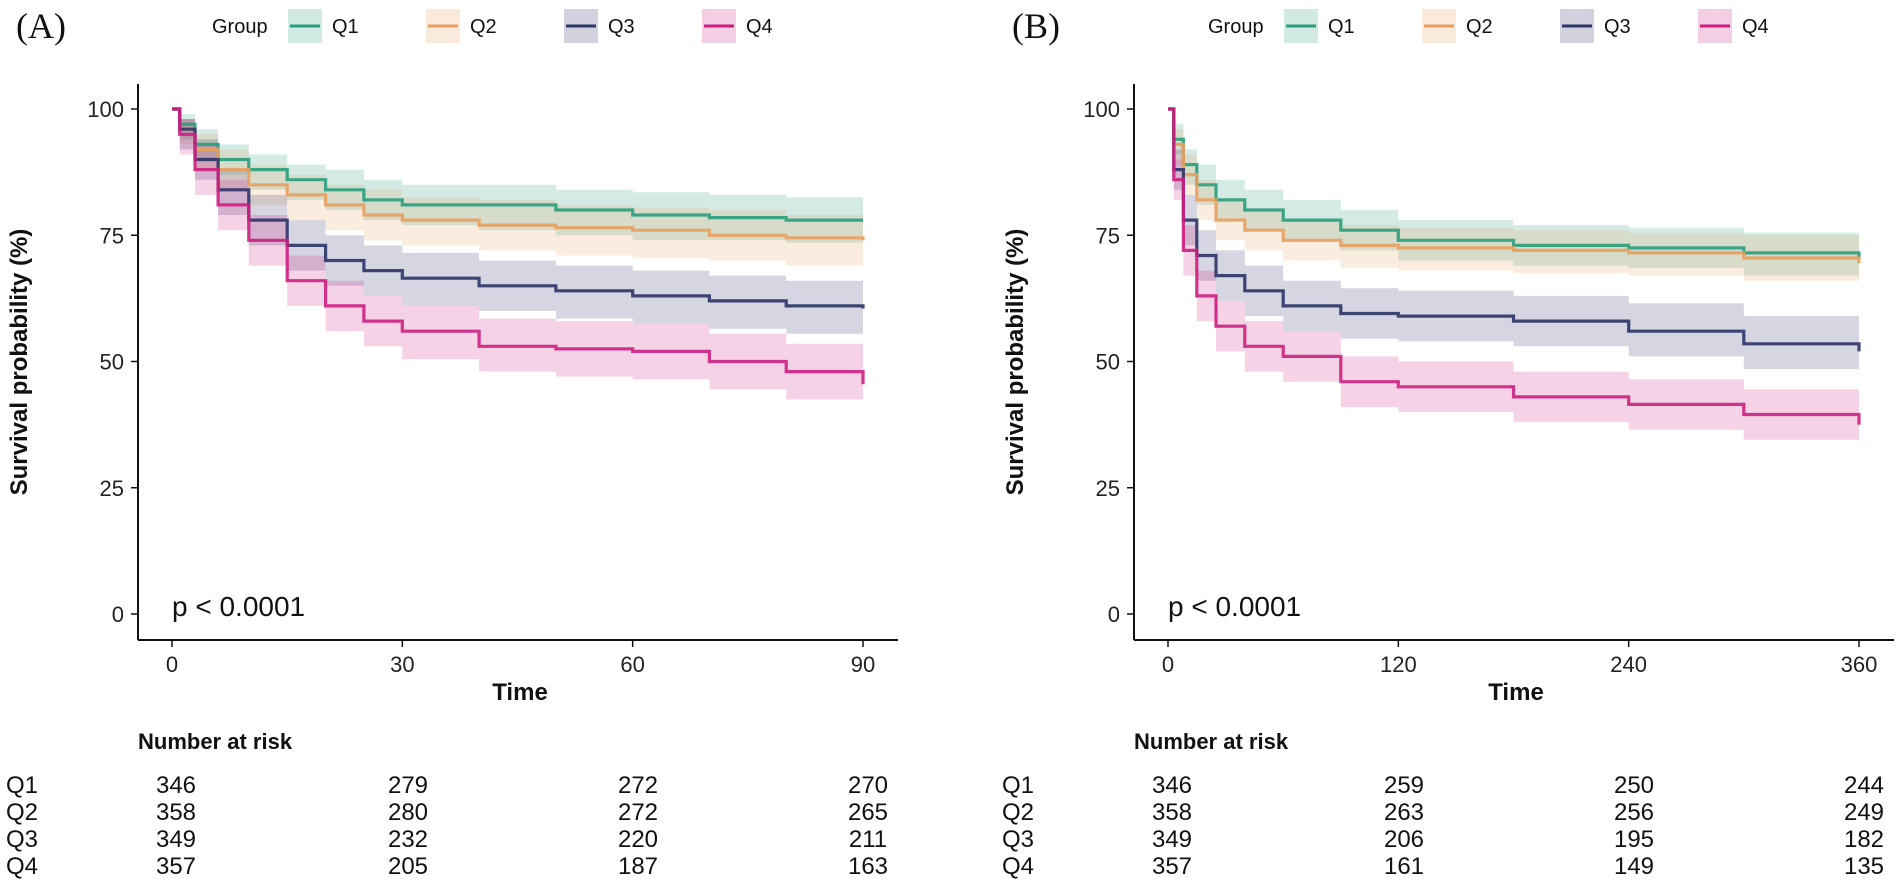 Image resolution: width=1902 pixels, height=883 pixels. Describe the element at coordinates (408, 866) in the screenshot. I see `risk-value: 205` at that location.